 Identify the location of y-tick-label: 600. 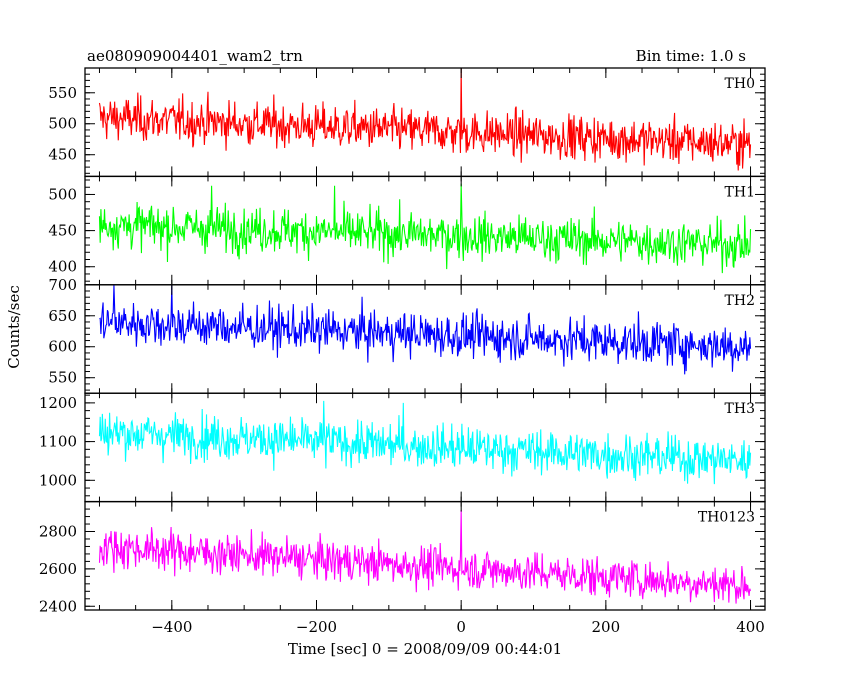
(62, 347).